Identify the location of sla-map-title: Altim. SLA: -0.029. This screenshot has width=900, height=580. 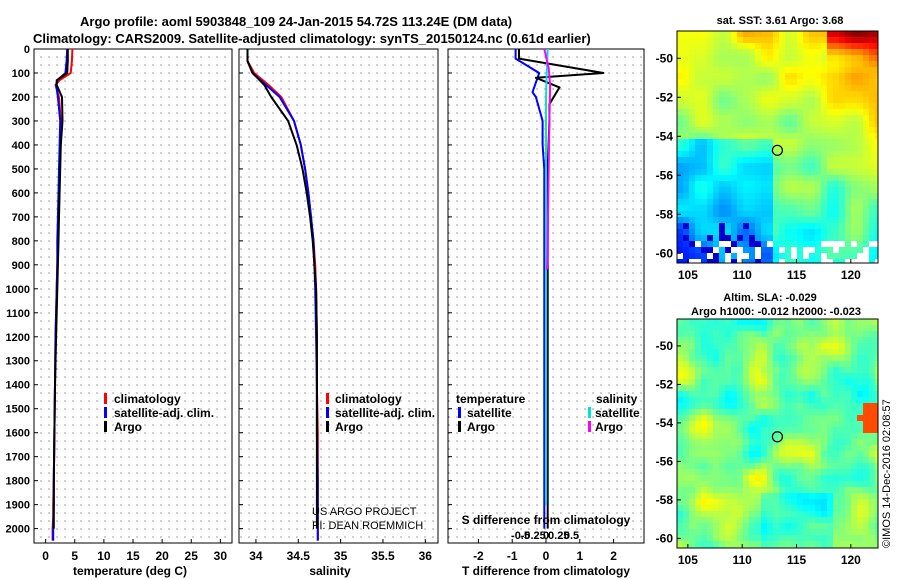
(770, 298).